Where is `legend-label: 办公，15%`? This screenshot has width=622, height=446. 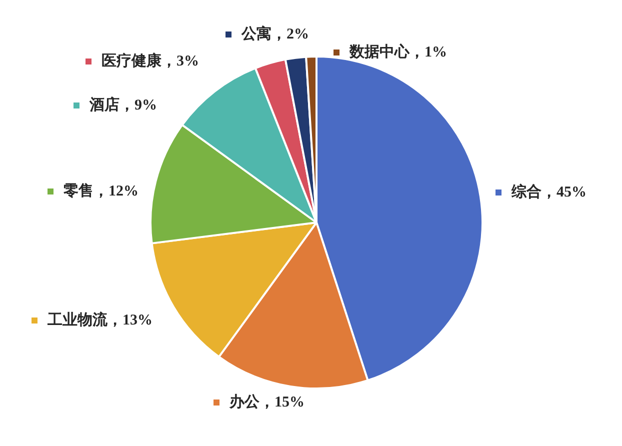 legend-label: 办公，15% is located at coordinates (266, 402).